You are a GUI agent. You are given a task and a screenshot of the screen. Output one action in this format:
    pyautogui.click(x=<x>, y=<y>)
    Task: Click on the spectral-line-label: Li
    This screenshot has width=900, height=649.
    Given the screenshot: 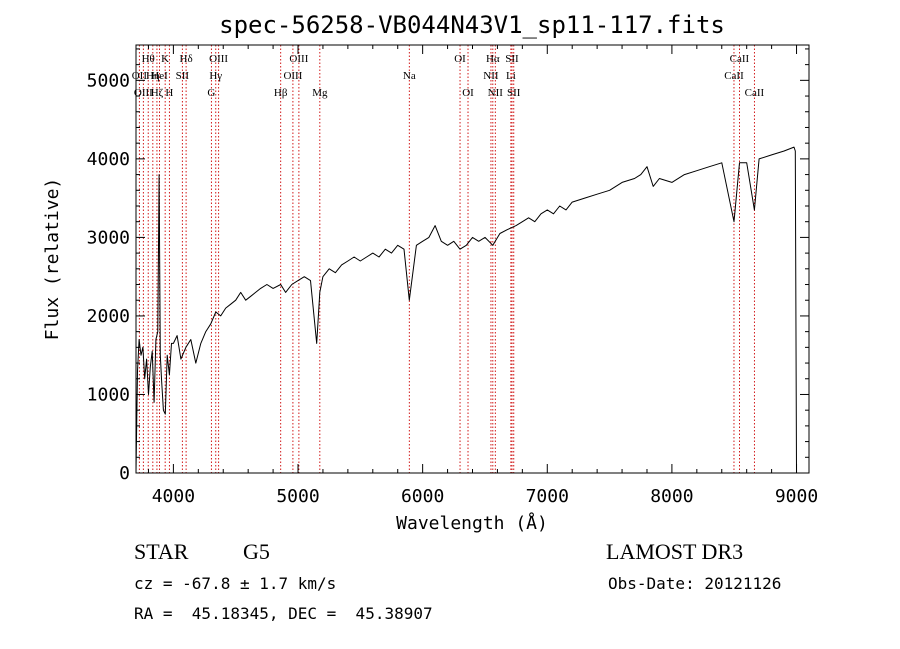 What is the action you would take?
    pyautogui.click(x=511, y=76)
    